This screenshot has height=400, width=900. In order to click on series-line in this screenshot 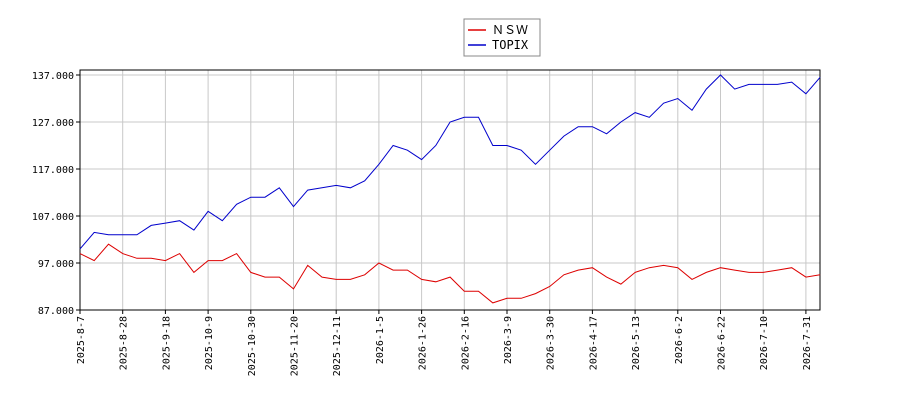, I will do `click(450, 273)`.